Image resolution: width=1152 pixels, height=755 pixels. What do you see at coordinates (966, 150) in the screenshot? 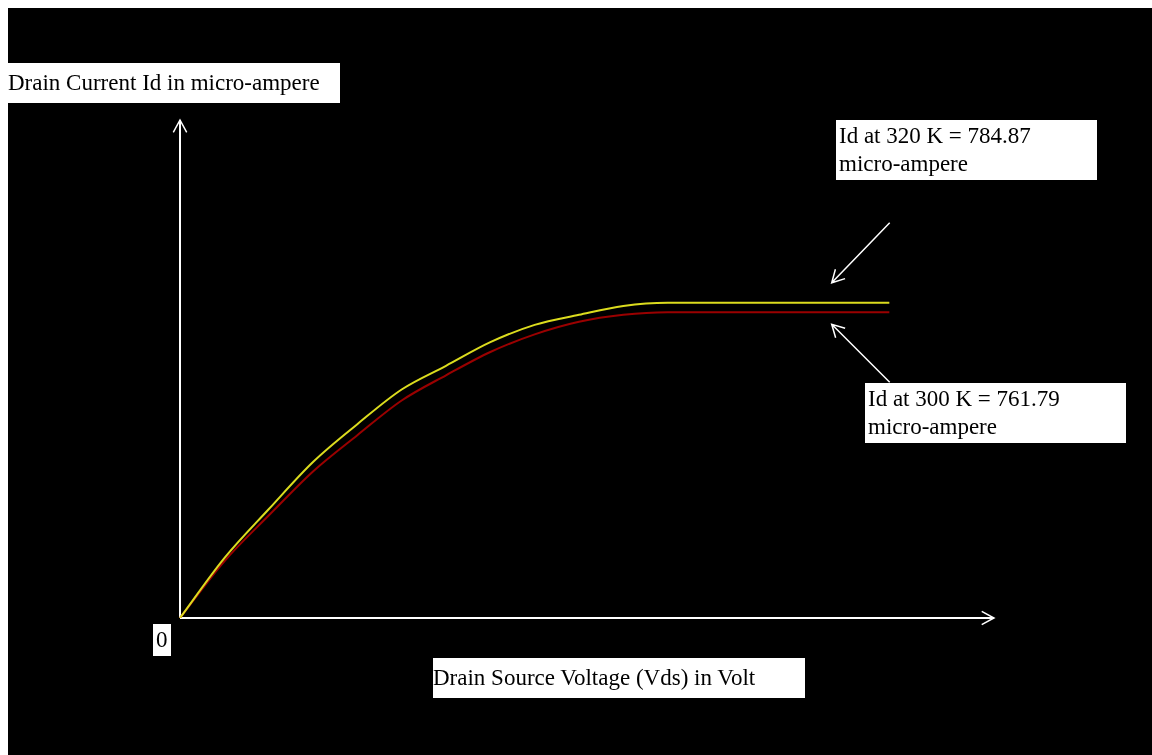
I see `text: Id at 320 K = 784.87 micro-ampere` at bounding box center [966, 150].